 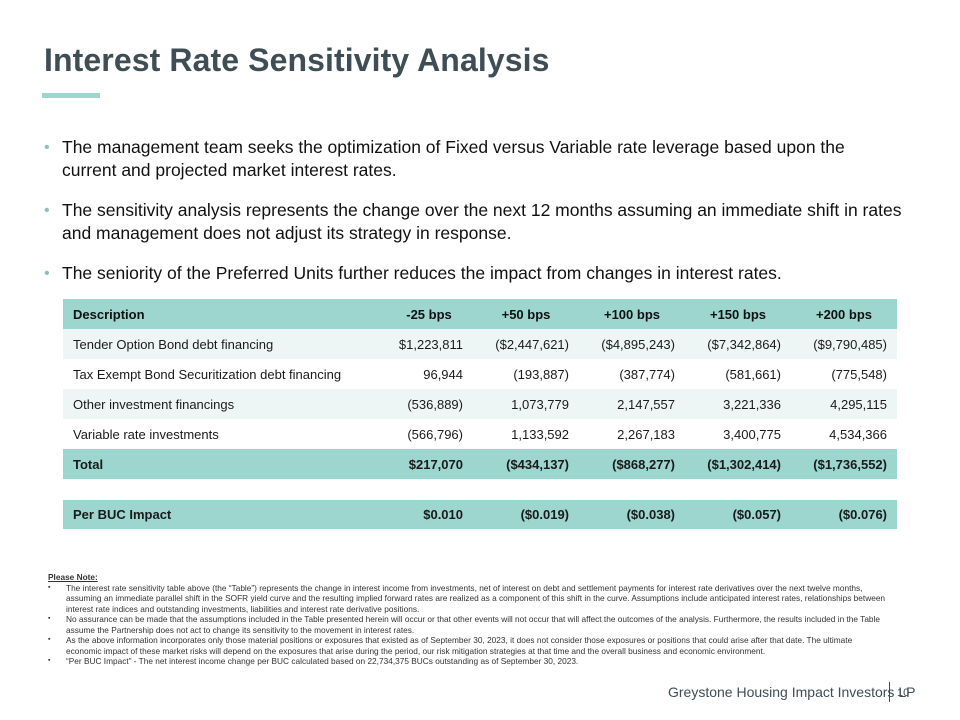 What do you see at coordinates (643, 464) in the screenshot?
I see `table-cell: ($868,277)` at bounding box center [643, 464].